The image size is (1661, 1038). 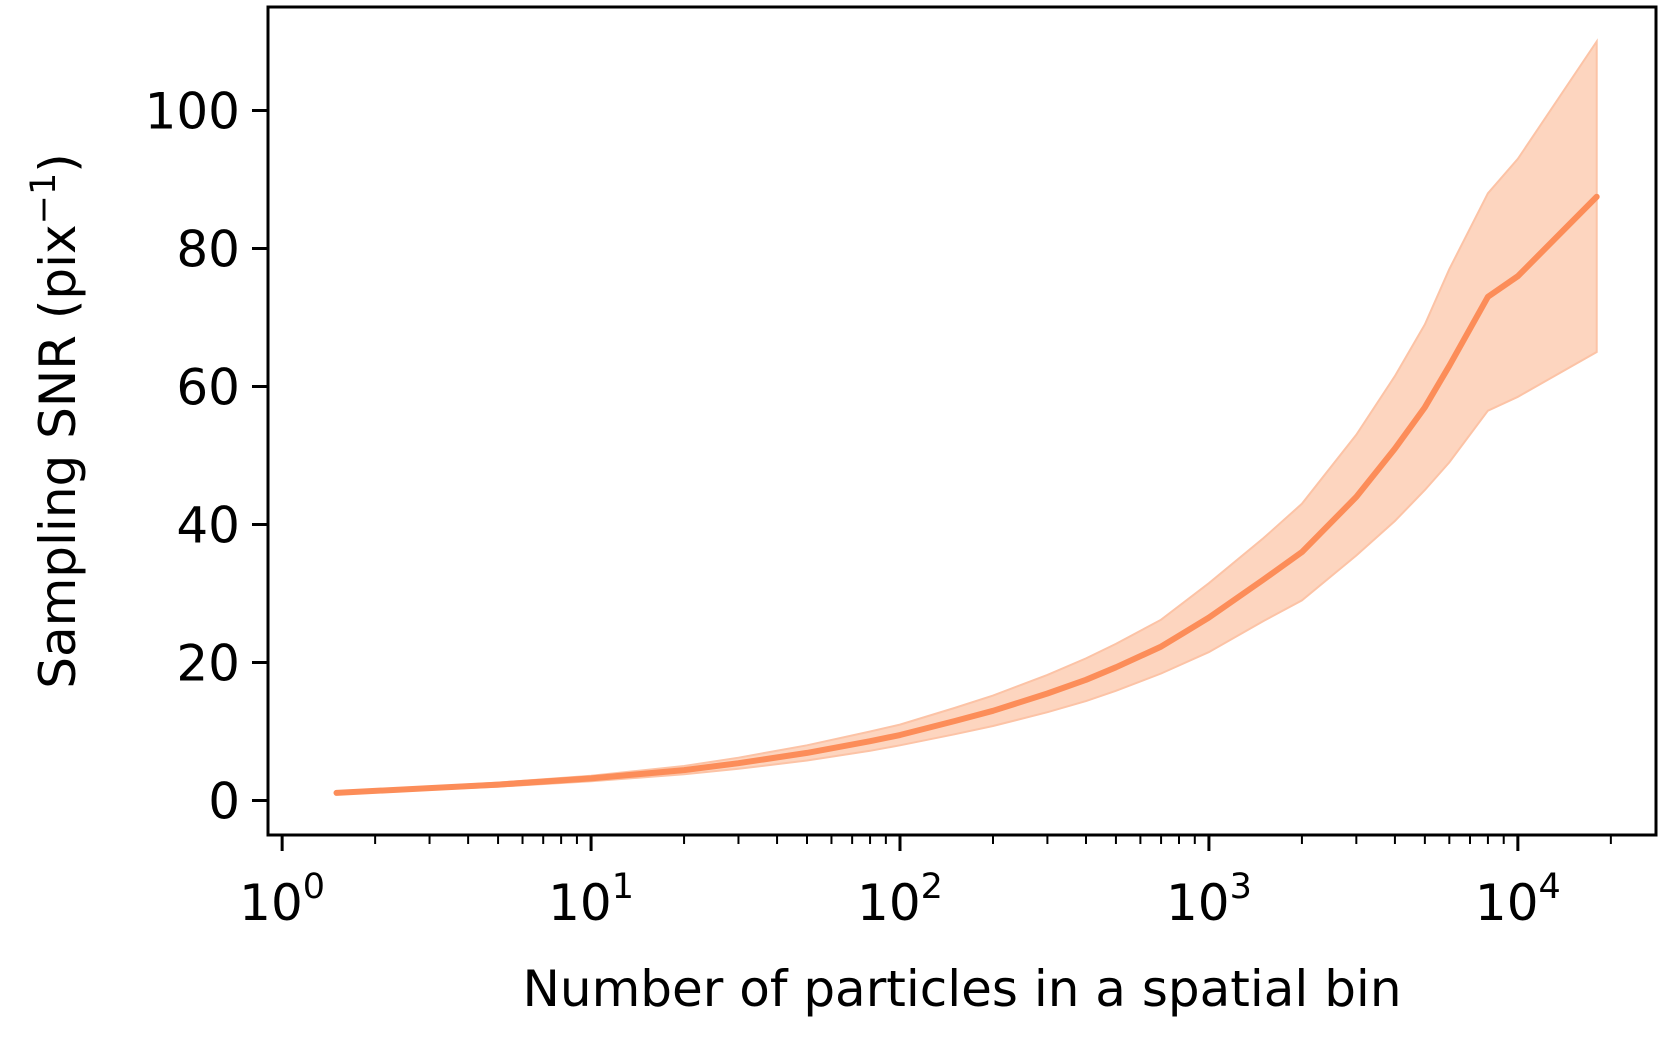 What do you see at coordinates (961, 989) in the screenshot?
I see `x-axis-label: Number of particles in a spatial bin` at bounding box center [961, 989].